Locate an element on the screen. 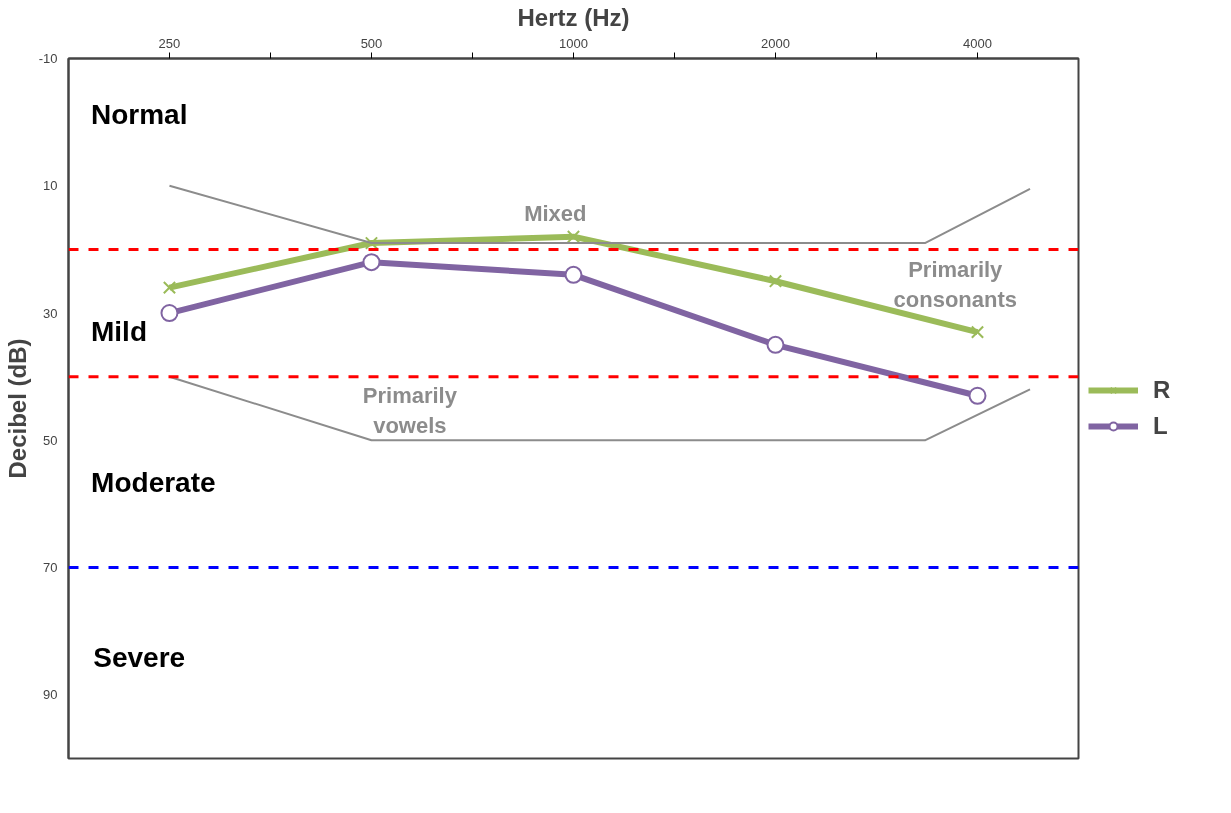 The width and height of the screenshot is (1231, 813). annotation: Mild is located at coordinates (119, 331).